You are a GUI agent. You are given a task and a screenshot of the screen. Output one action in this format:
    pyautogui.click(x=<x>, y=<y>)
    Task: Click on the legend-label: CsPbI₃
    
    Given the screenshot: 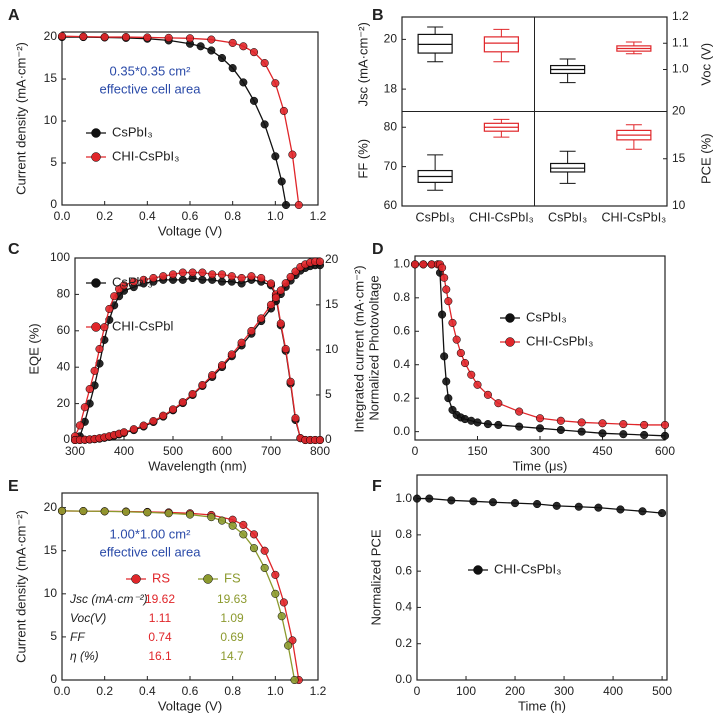 What is the action you would take?
    pyautogui.click(x=132, y=131)
    